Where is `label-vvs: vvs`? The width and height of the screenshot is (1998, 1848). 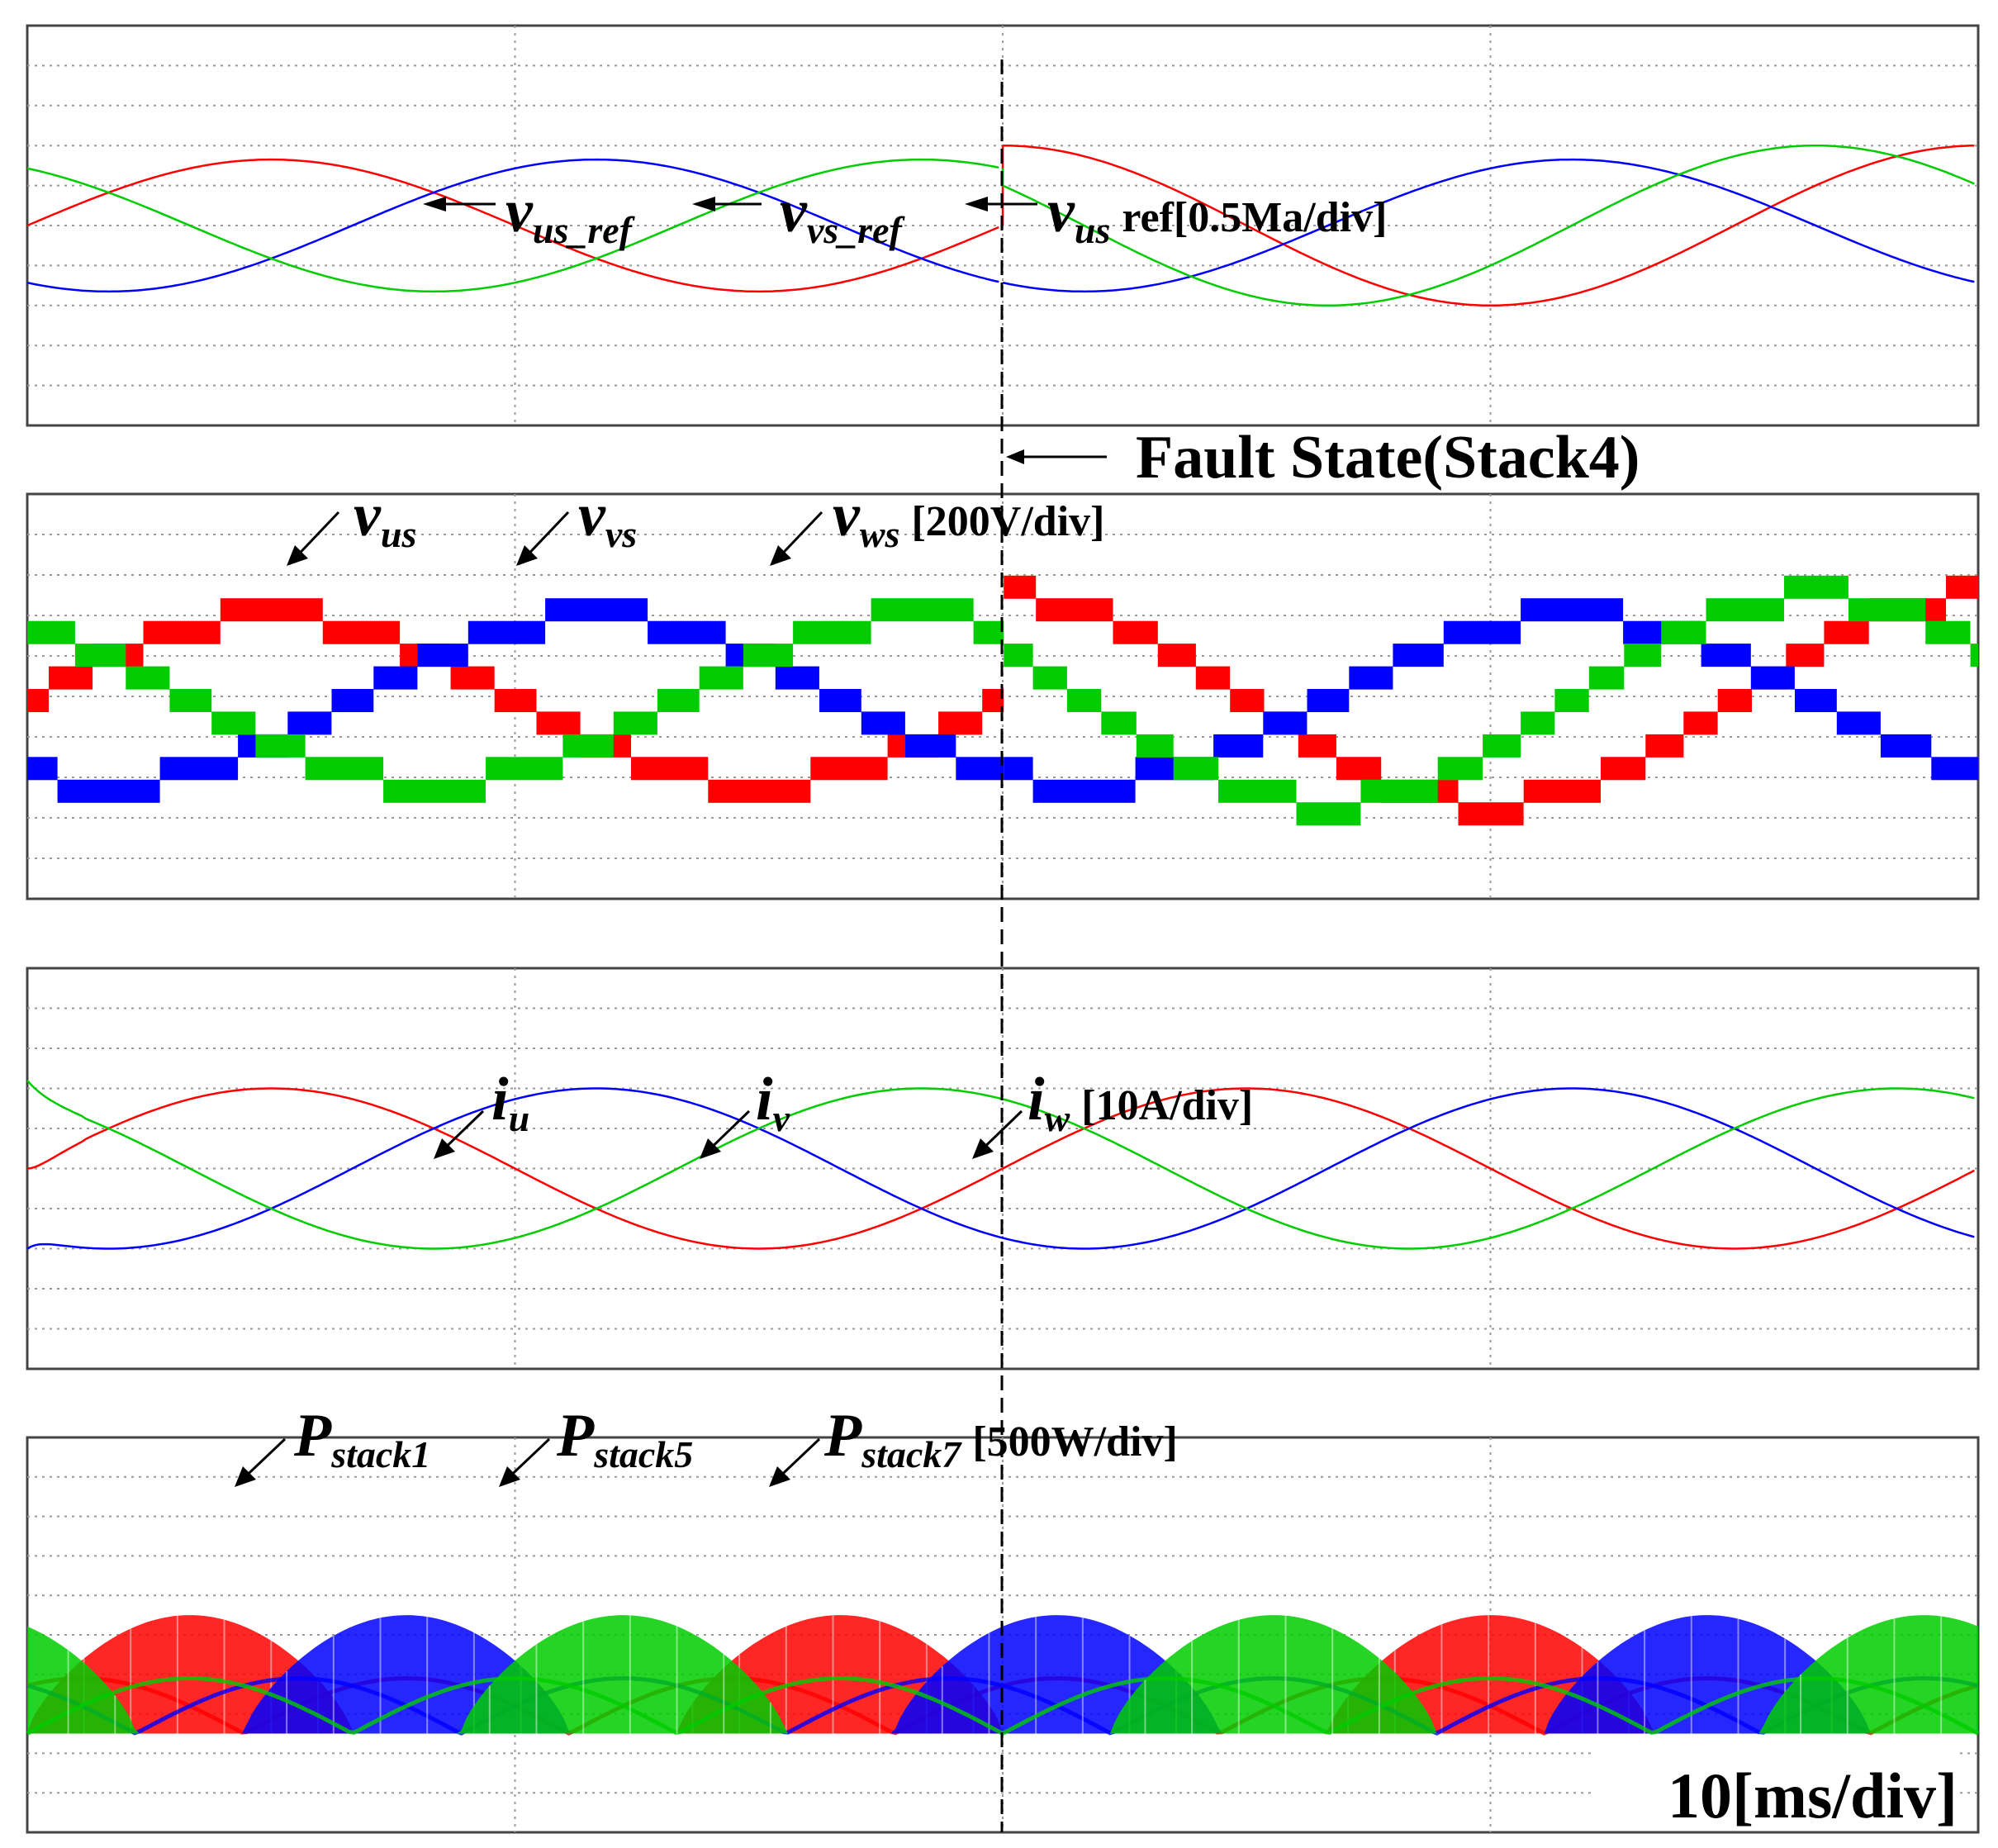
label-vvs: vvs is located at coordinates (607, 518).